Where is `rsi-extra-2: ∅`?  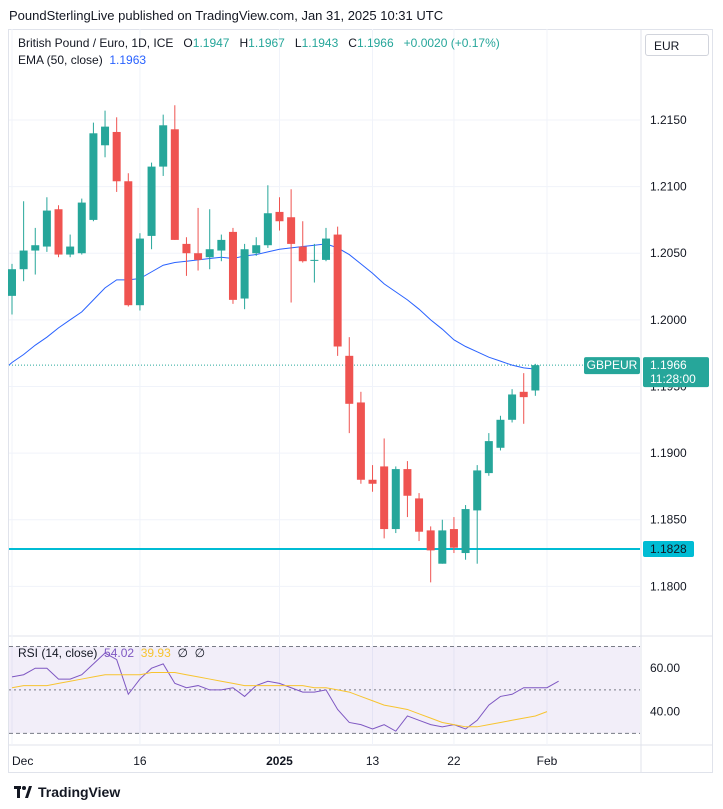 rsi-extra-2: ∅ is located at coordinates (200, 653).